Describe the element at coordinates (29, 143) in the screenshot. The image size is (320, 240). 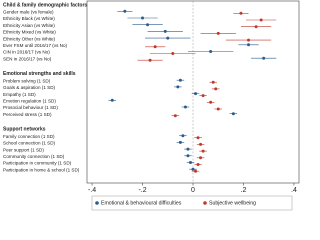
I see `row-label: School connection (1 SD)` at that location.